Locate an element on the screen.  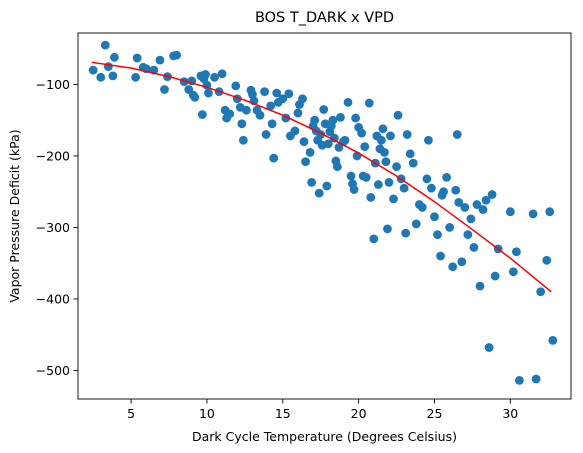
y-tick-label: −300 is located at coordinates (53, 227).